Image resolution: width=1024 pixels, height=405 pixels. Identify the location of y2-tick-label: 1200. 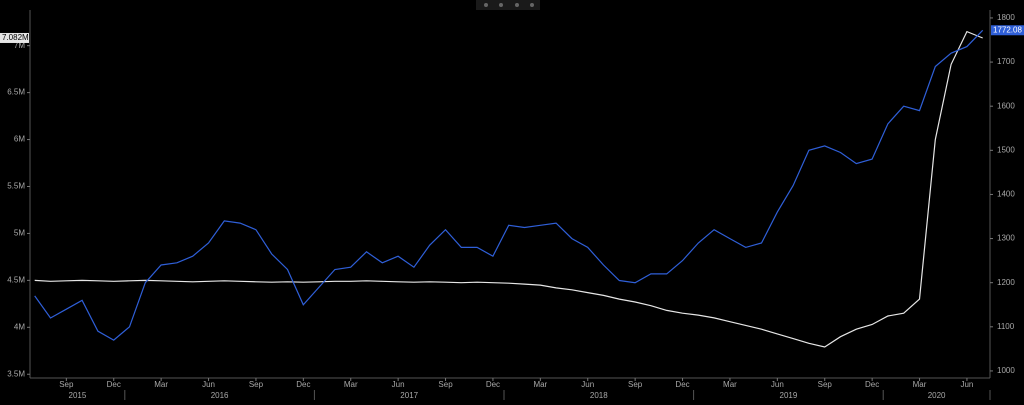
(1006, 282).